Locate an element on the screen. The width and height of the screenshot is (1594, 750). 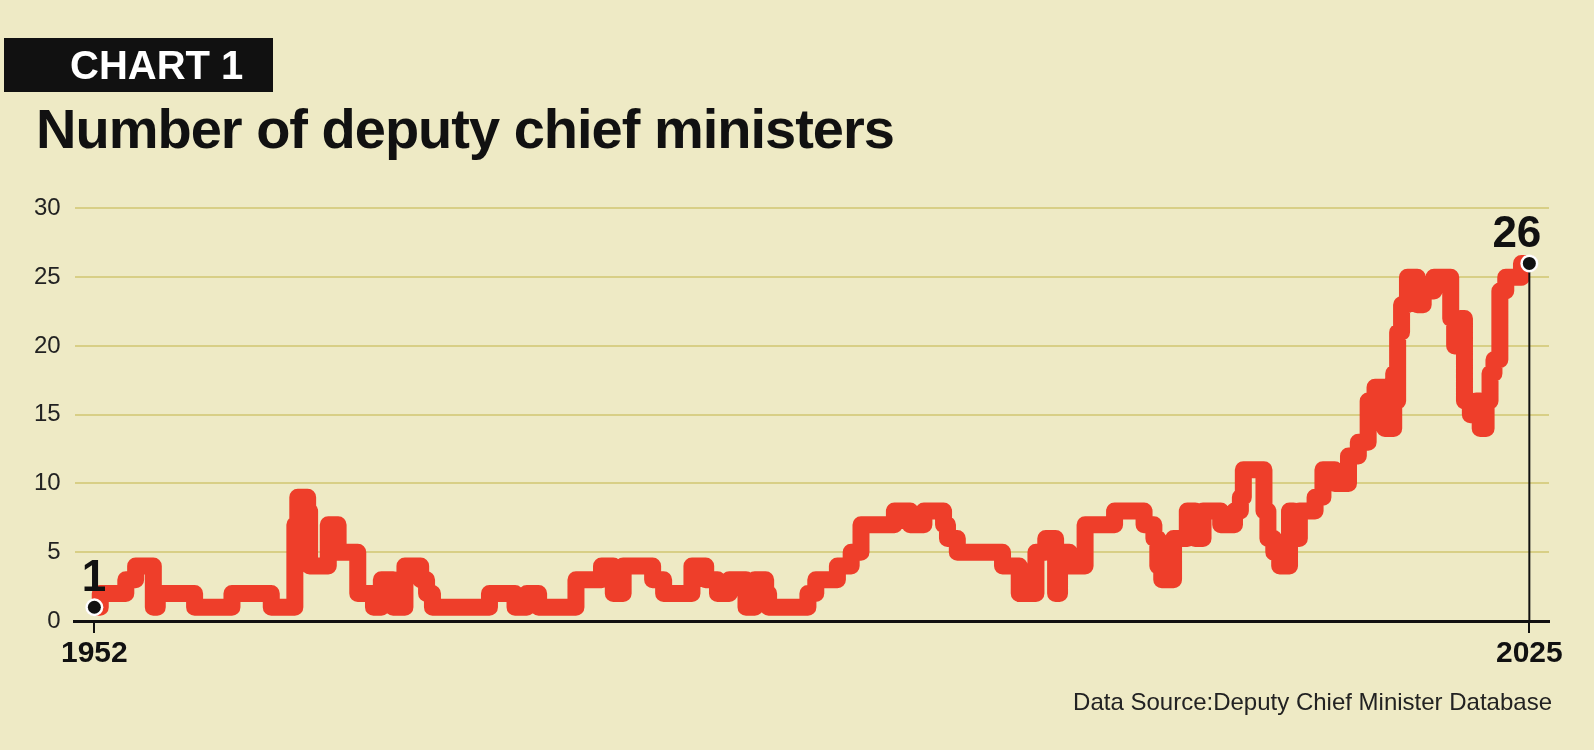
chart-title: Number of deputy chief ministers is located at coordinates (465, 128).